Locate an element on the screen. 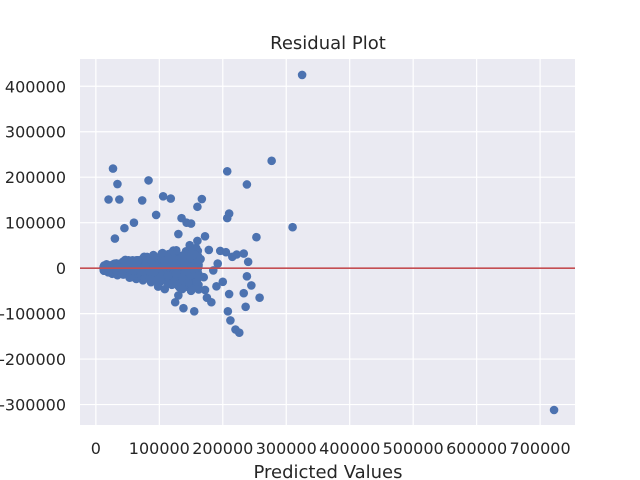 The image size is (640, 480). y-tick-label: 100000 is located at coordinates (35, 223).